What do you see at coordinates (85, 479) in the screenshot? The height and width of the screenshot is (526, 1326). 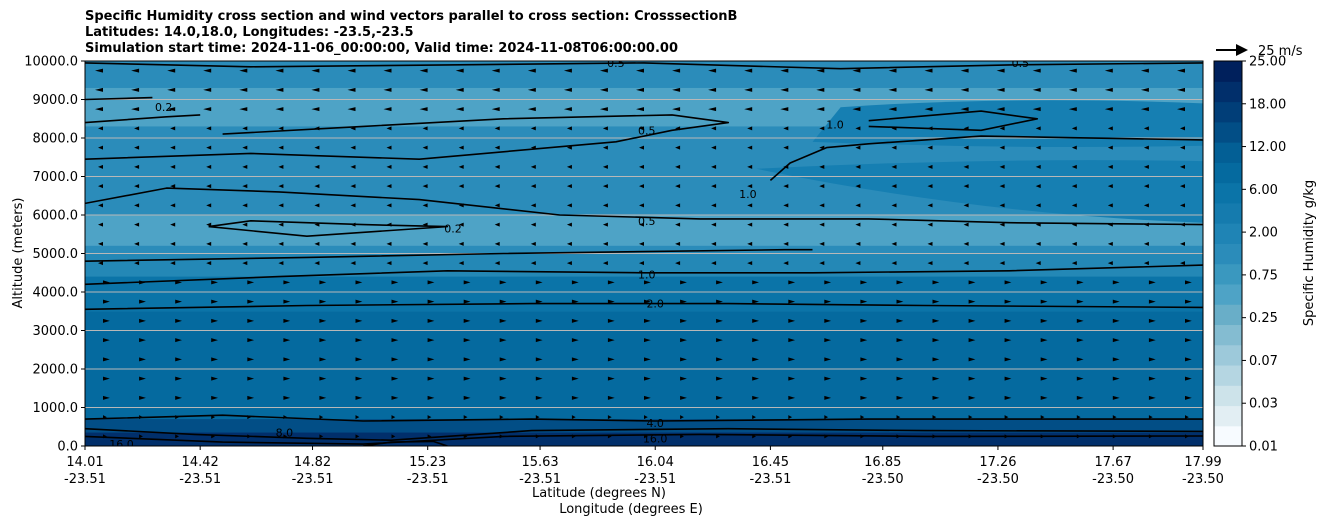 I see `x-tick-label-lon: -23.51` at bounding box center [85, 479].